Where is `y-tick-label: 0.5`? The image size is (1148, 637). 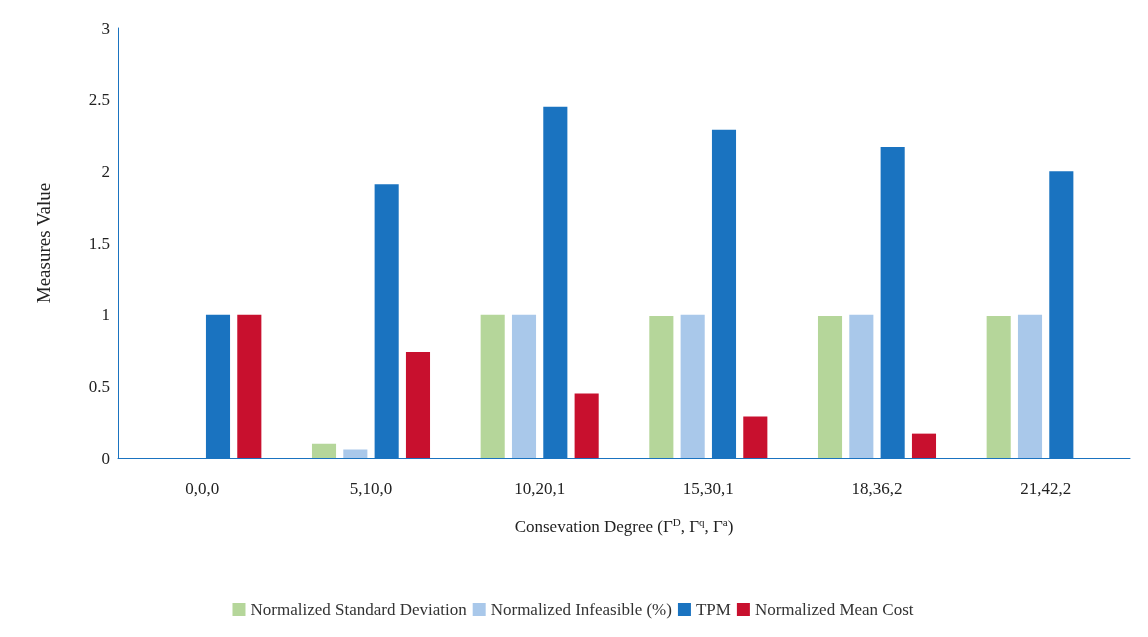 y-tick-label: 0.5 is located at coordinates (99, 386).